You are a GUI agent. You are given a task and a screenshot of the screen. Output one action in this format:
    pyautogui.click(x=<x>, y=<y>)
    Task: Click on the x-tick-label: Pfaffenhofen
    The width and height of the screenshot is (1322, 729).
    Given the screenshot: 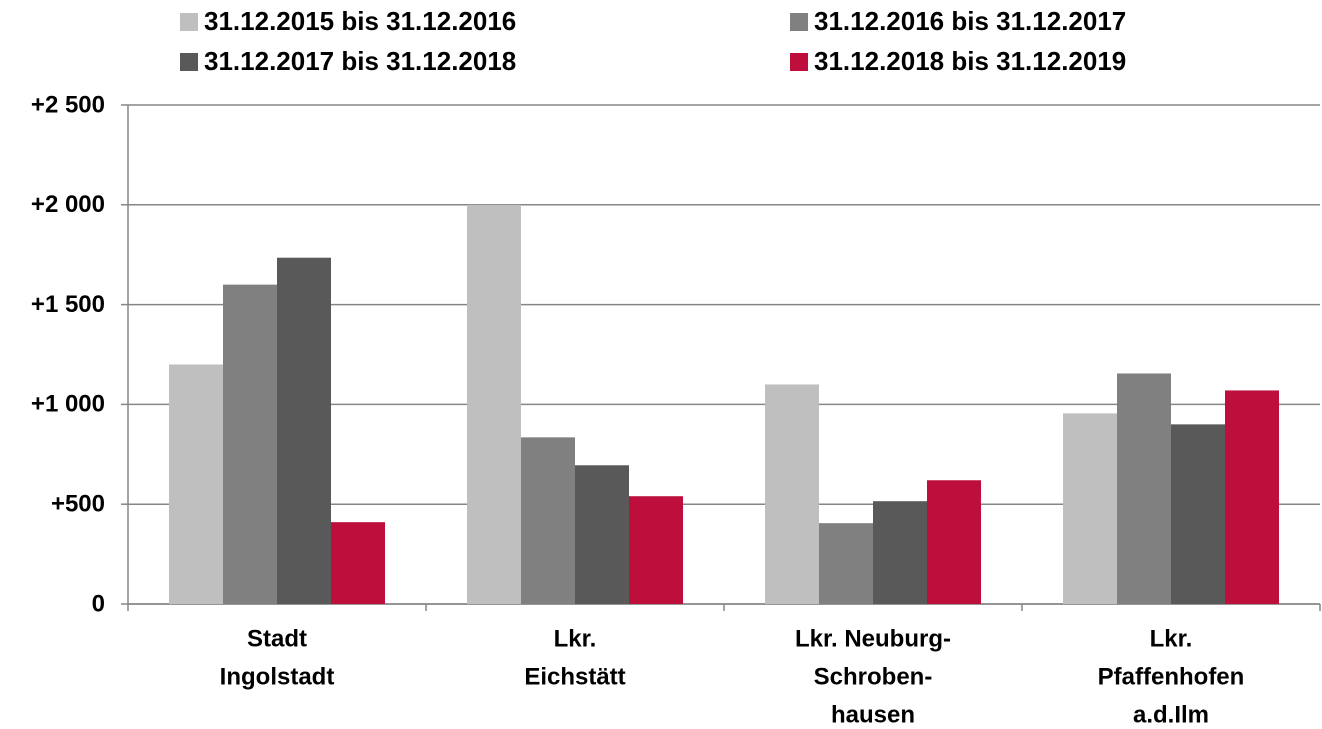 What is the action you would take?
    pyautogui.click(x=1171, y=676)
    